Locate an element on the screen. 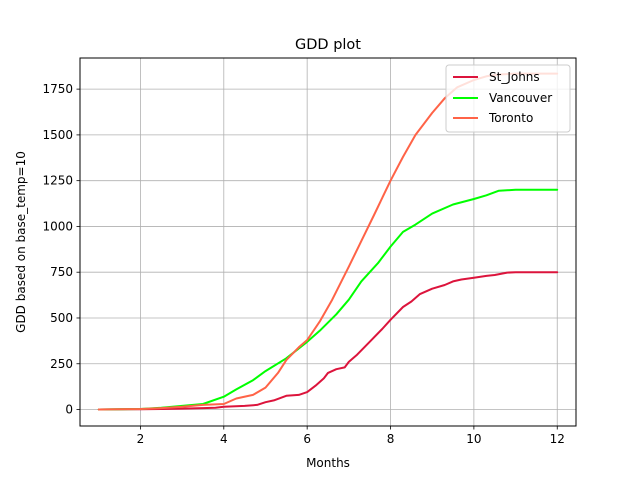  x-tick-label: 2 is located at coordinates (141, 439).